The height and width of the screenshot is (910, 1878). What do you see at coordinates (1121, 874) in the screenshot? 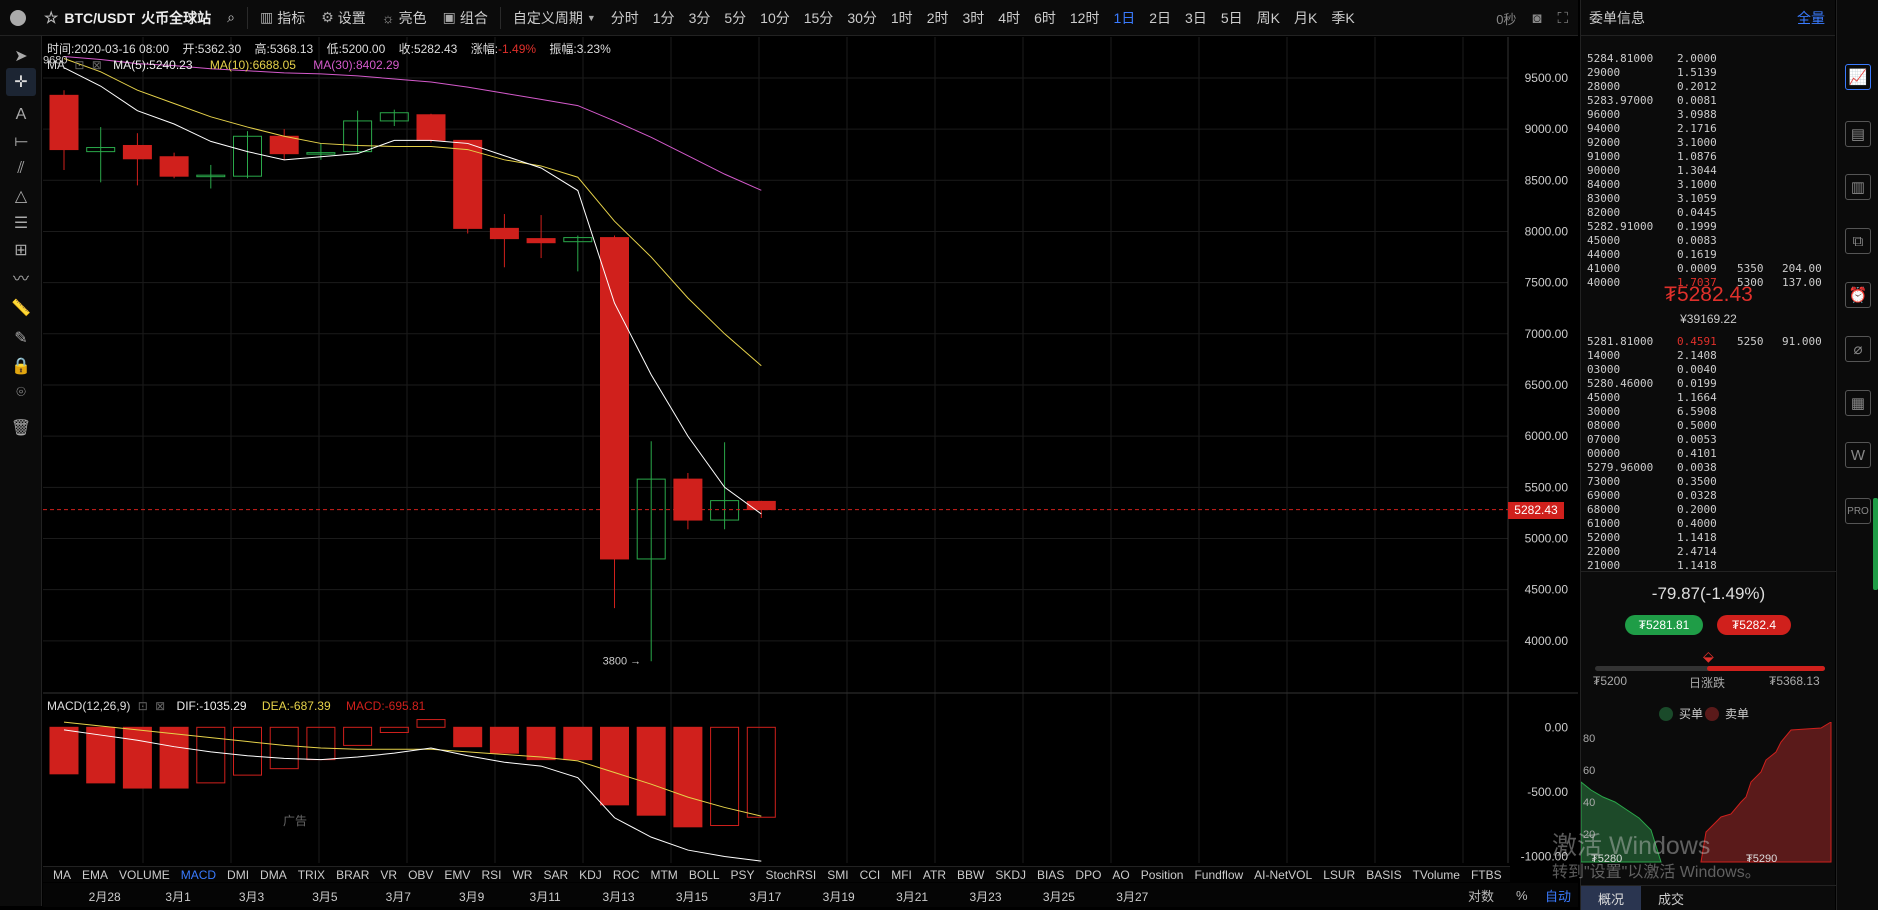
I see `indicator-tab: AO` at bounding box center [1121, 874].